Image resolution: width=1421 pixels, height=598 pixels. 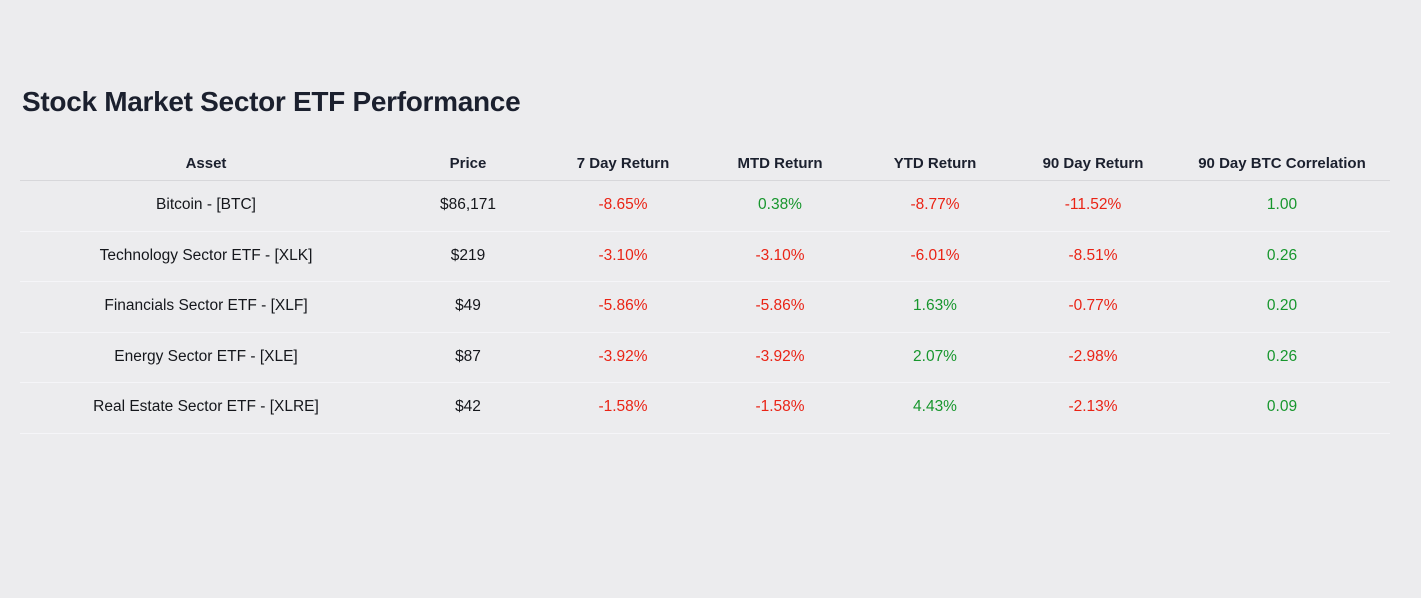 What do you see at coordinates (468, 255) in the screenshot?
I see `price-cell: $219` at bounding box center [468, 255].